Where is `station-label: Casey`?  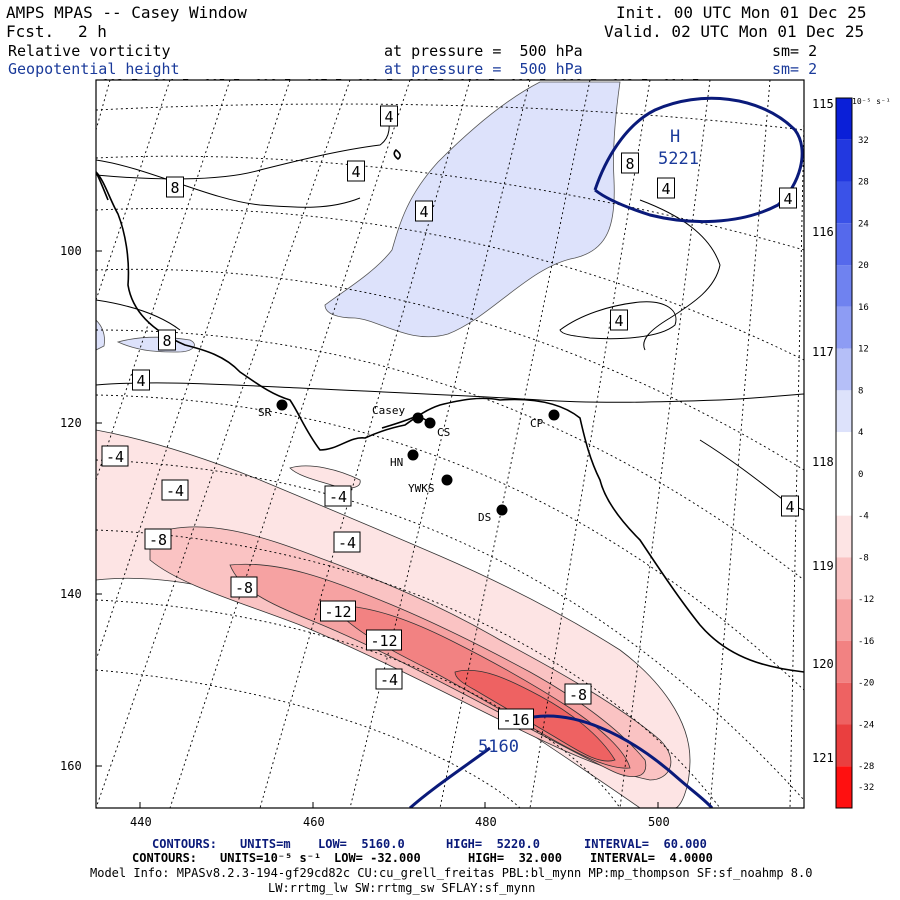
station-label: Casey is located at coordinates (388, 410).